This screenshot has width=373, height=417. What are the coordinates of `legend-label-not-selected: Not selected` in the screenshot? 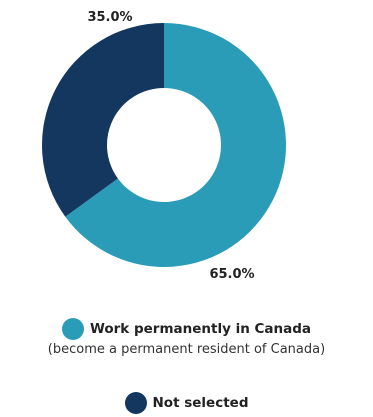 It's located at (200, 403).